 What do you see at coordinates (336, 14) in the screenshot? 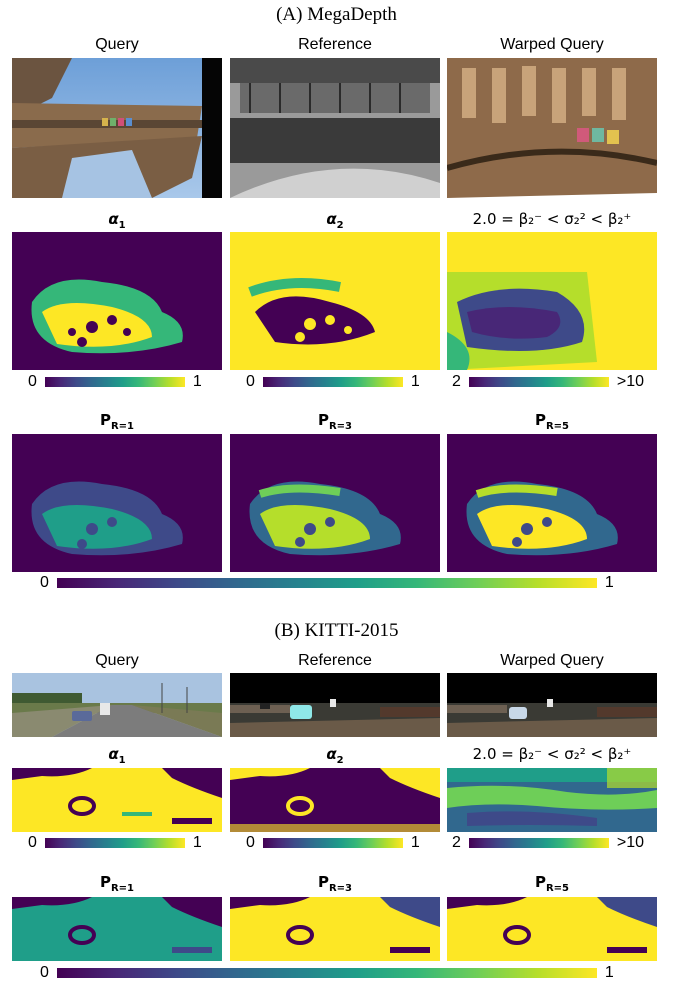
I see `section-a-title: (A) MegaDepth` at bounding box center [336, 14].